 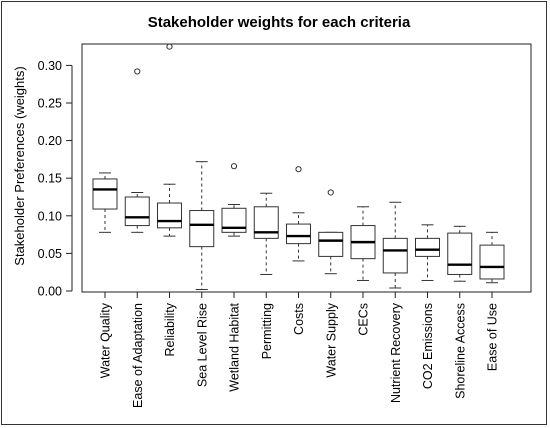 I want to click on box-ease-of-adaptation, so click(x=137, y=150).